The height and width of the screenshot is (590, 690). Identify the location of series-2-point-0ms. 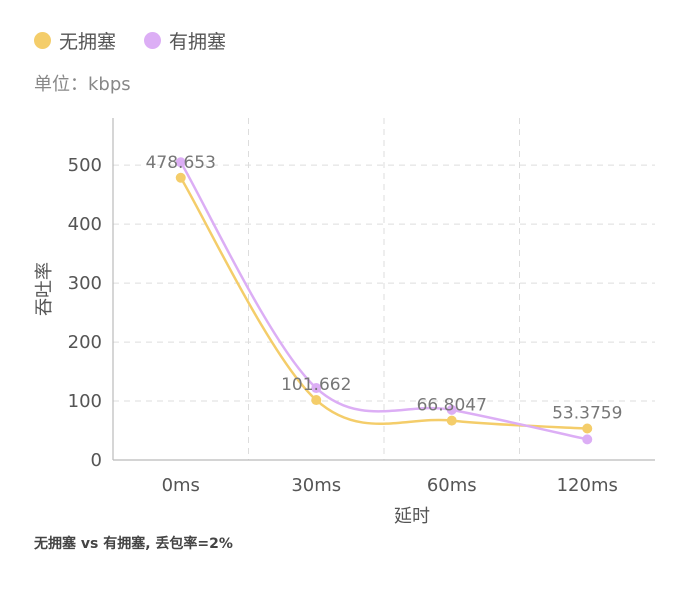
(180, 162).